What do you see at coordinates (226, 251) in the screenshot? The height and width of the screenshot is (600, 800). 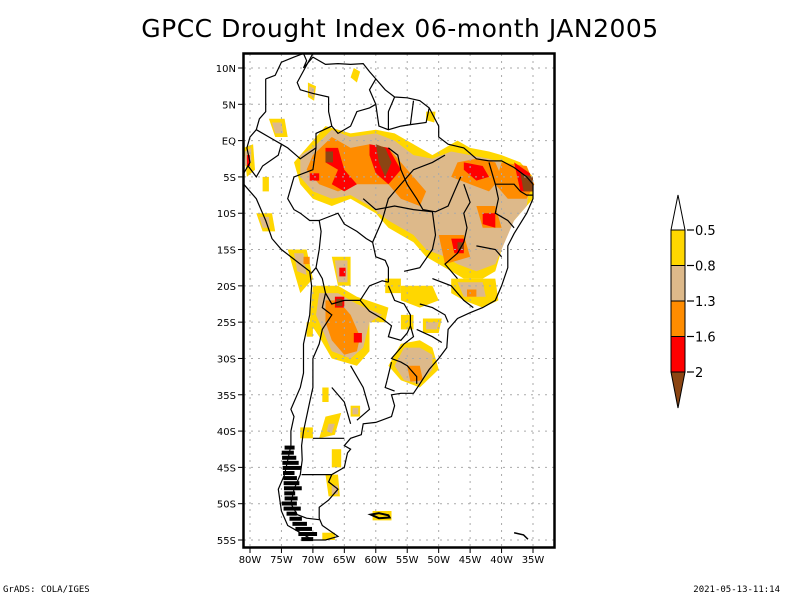 I see `lat-tick-label: 15S` at bounding box center [226, 251].